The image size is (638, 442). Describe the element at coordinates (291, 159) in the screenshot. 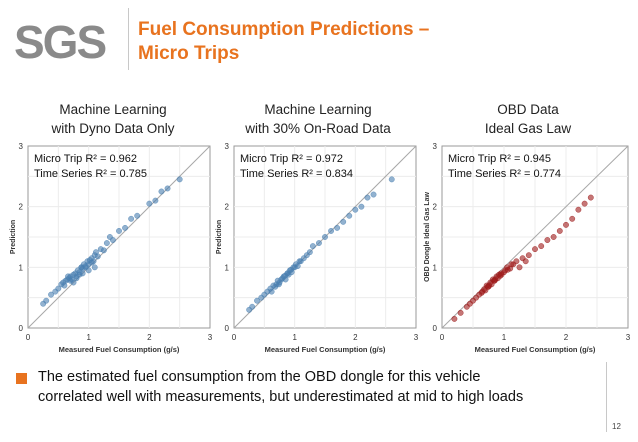

I see `annotation-micro-trip: Micro Trip R² = 0.972` at that location.